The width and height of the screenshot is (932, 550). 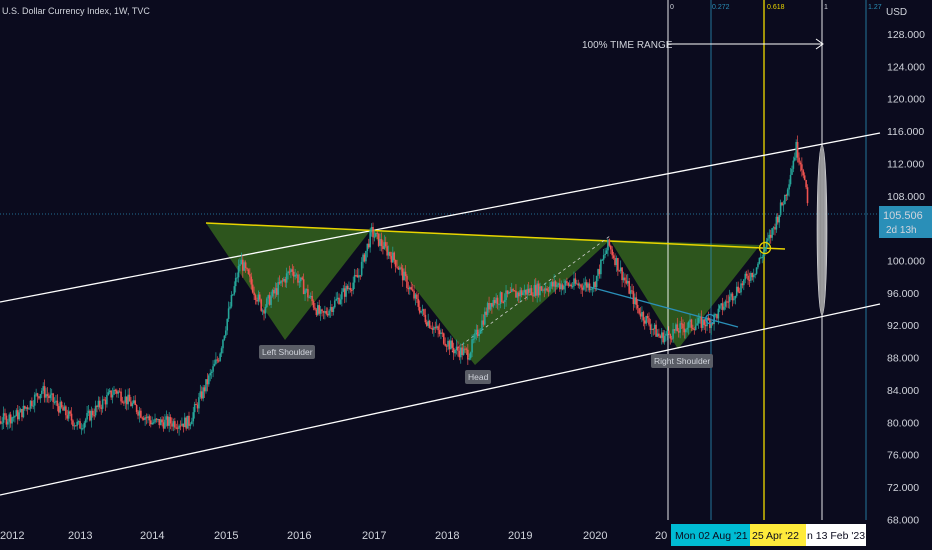 I want to click on x-tick-label: 2018, so click(x=447, y=536).